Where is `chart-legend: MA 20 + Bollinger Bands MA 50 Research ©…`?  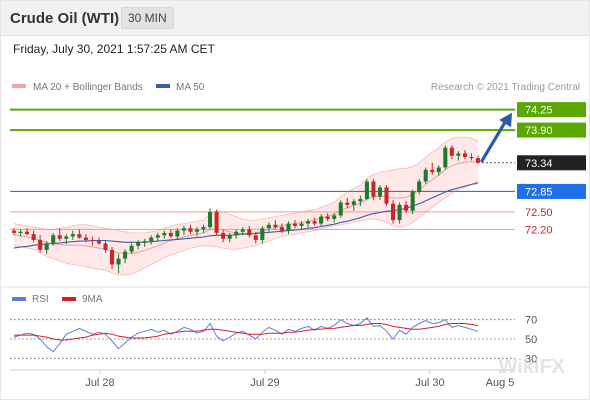 chart-legend: MA 20 + Bollinger Bands MA 50 Research ©… is located at coordinates (296, 87).